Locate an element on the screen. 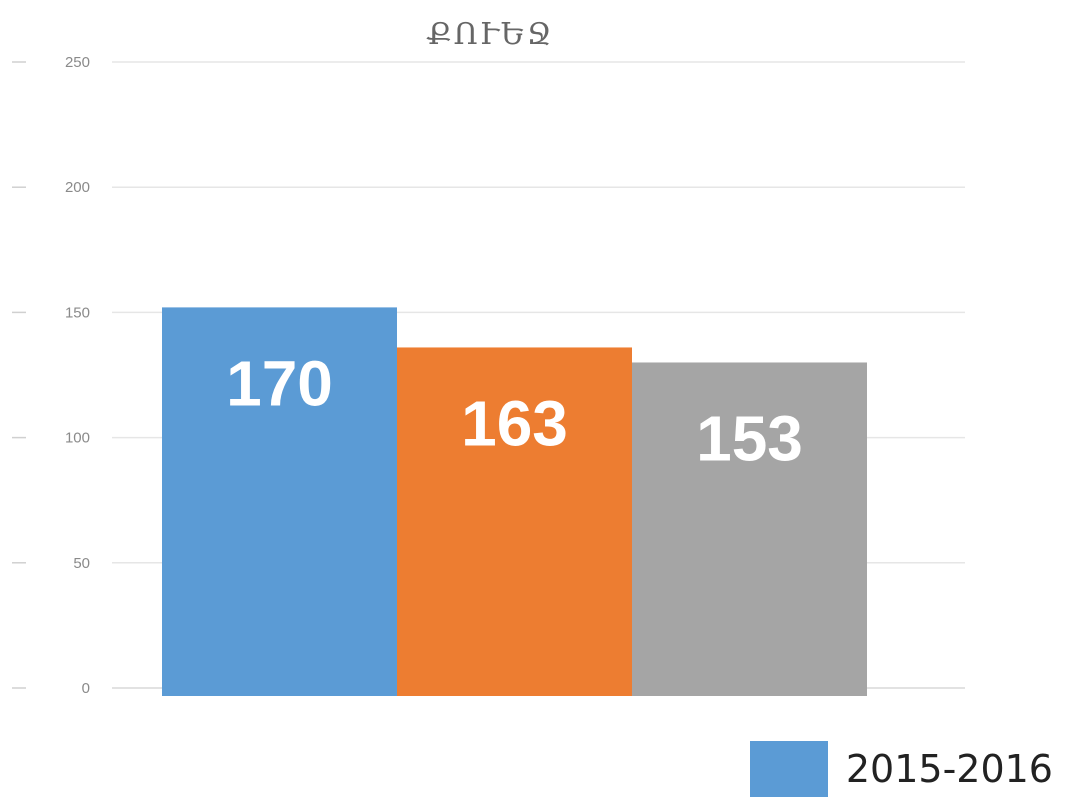  y-tick-label: 150 is located at coordinates (77, 312).